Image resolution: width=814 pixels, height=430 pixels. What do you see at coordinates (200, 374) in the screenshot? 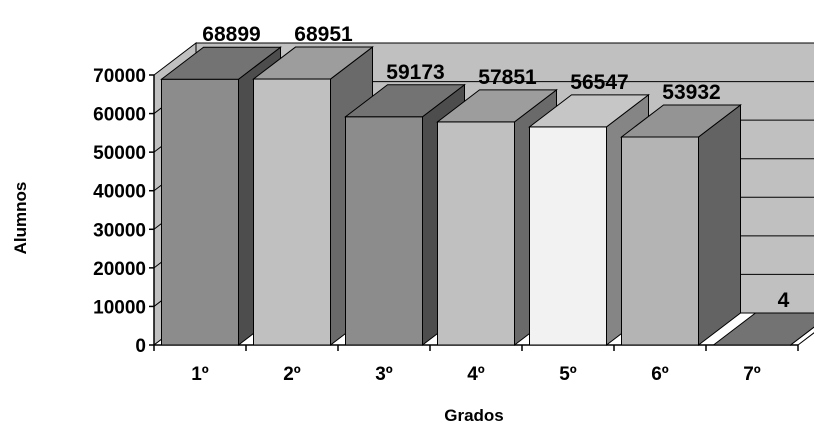
I see `x-tick-label: 1º` at bounding box center [200, 374].